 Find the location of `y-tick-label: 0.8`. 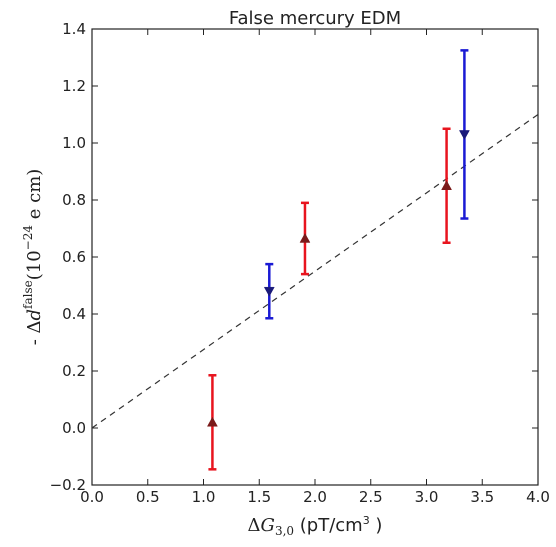

y-tick-label: 0.8 is located at coordinates (74, 200).